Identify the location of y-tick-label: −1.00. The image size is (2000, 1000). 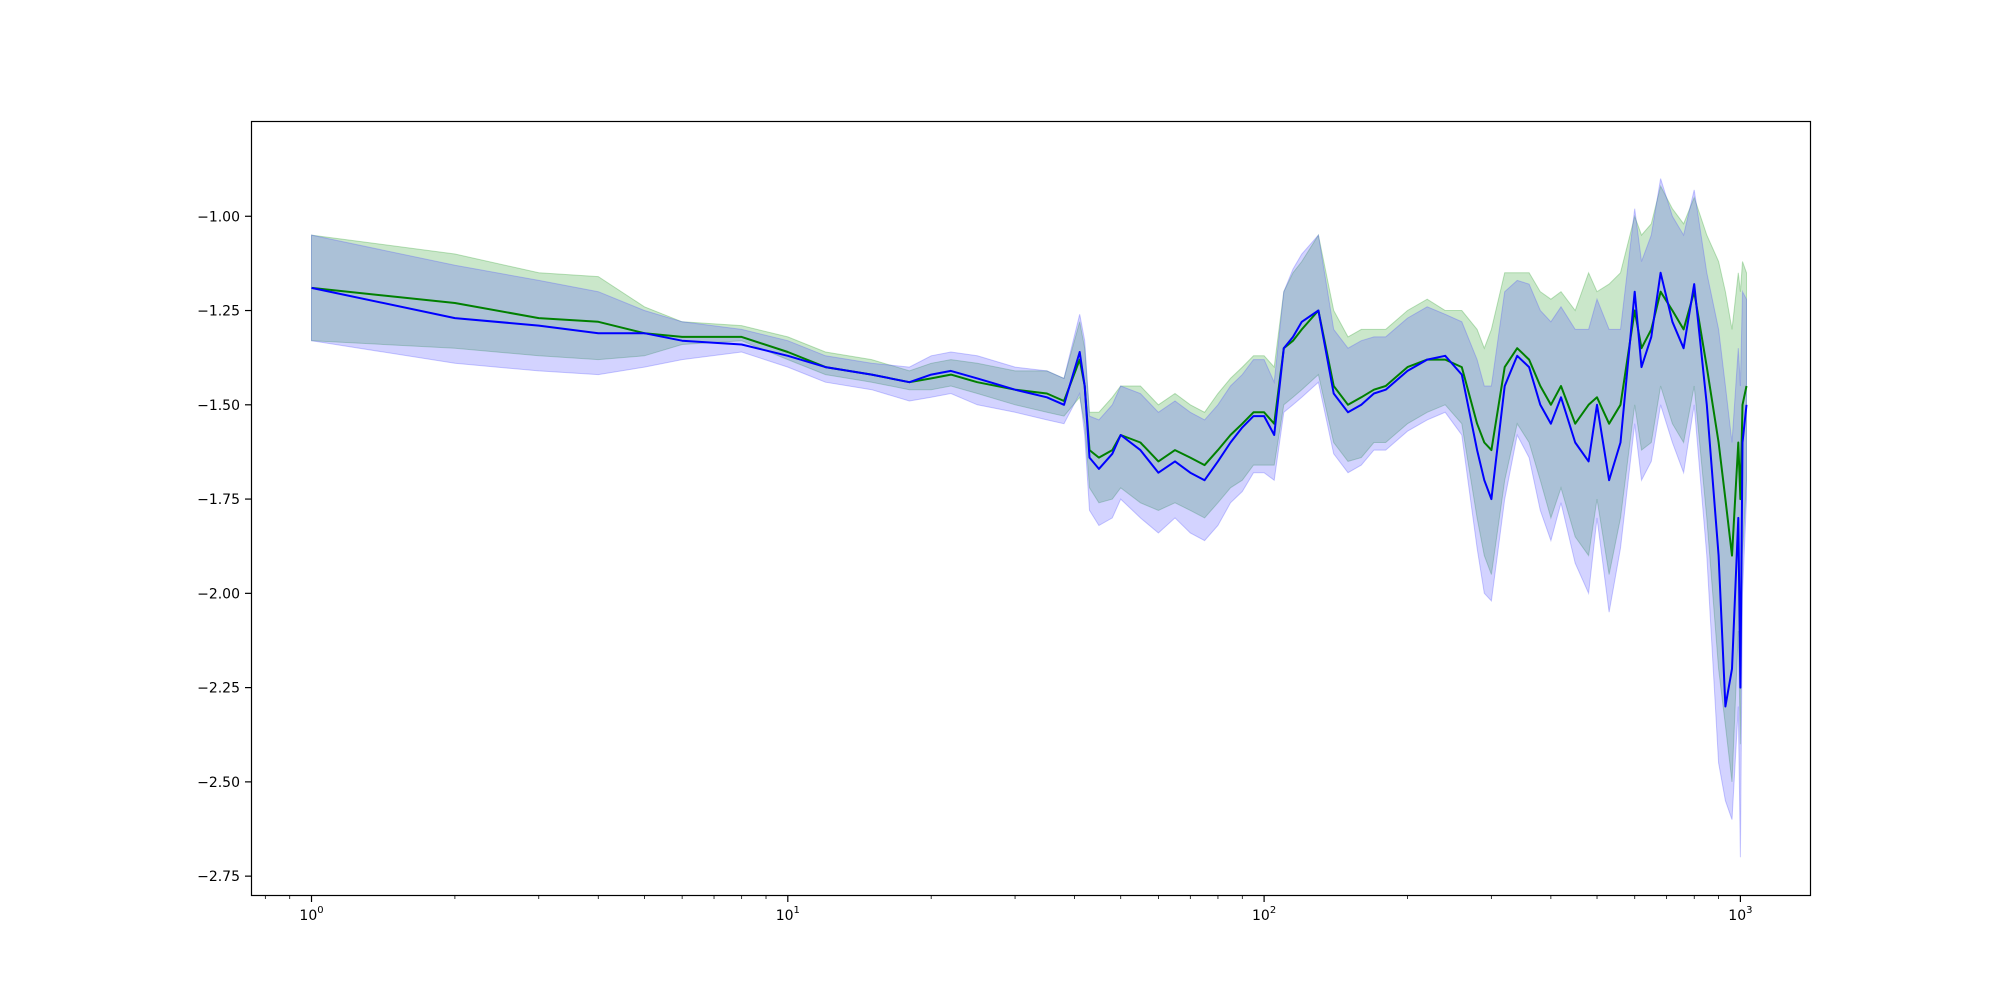
(218, 217).